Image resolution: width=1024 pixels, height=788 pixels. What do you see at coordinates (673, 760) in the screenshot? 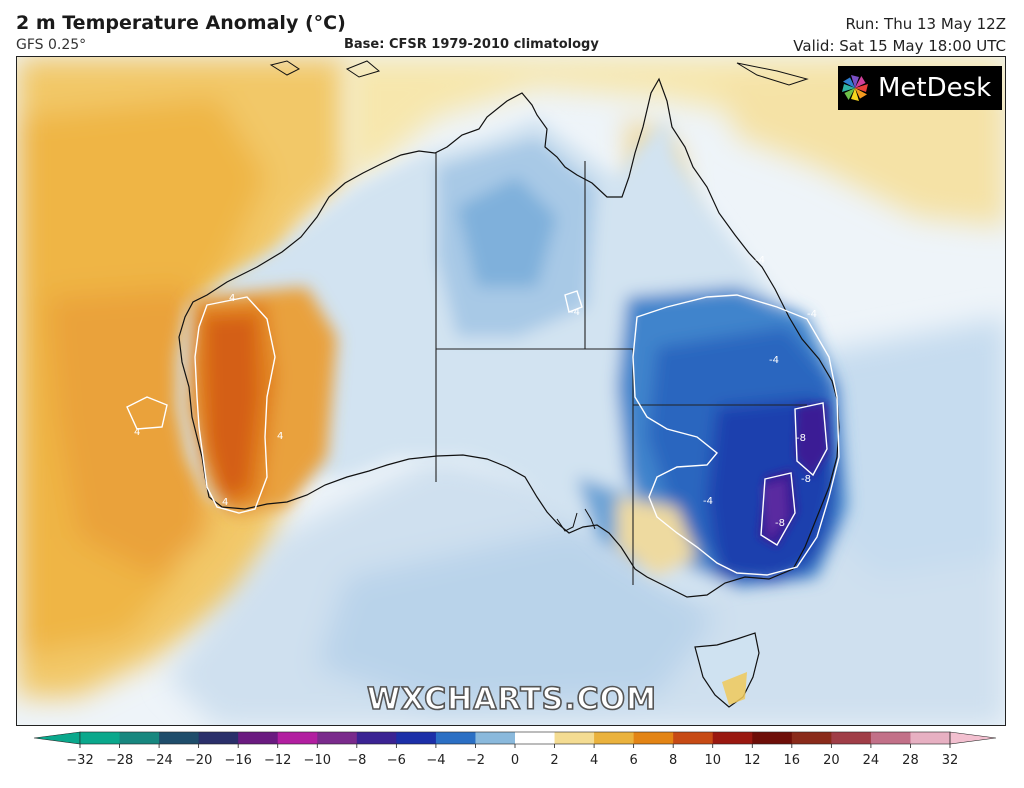
I see `colorbar-tick-label: 8` at bounding box center [673, 760].